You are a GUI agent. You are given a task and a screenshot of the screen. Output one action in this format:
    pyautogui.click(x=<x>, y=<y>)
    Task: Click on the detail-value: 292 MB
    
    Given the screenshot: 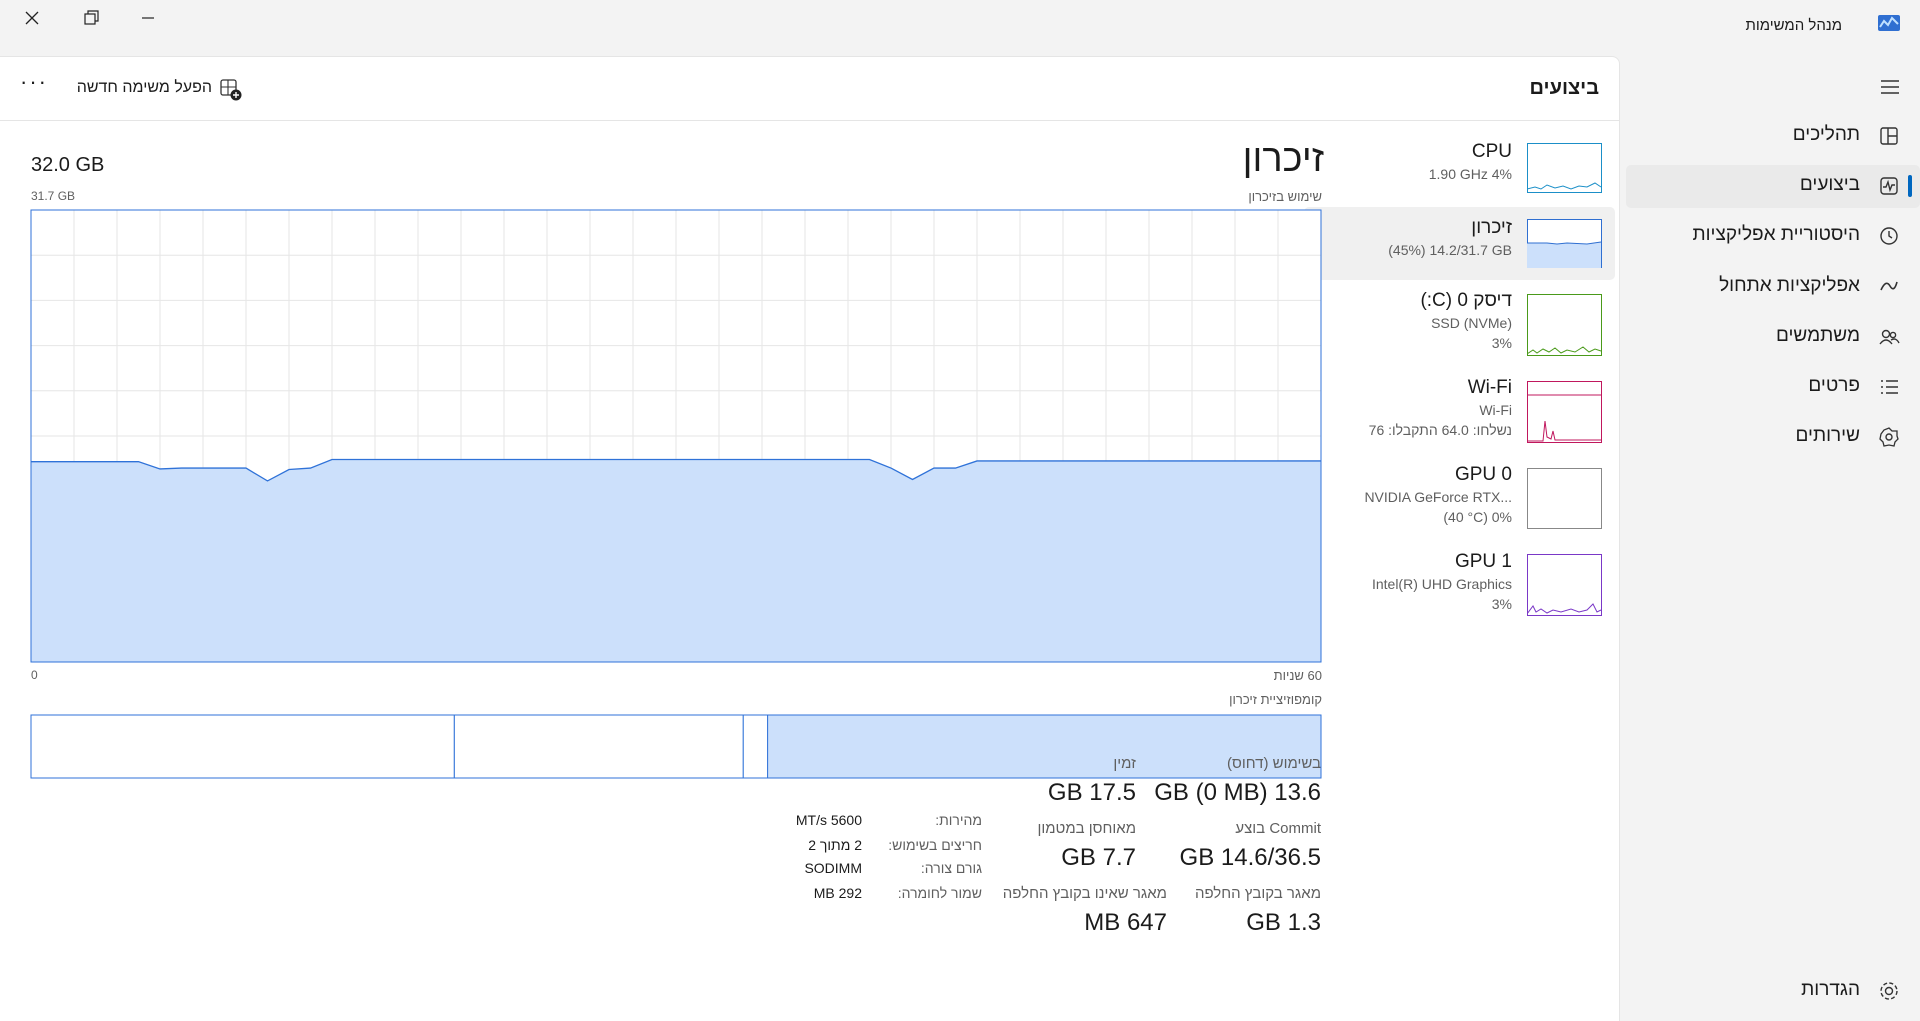 What is the action you would take?
    pyautogui.click(x=837, y=893)
    